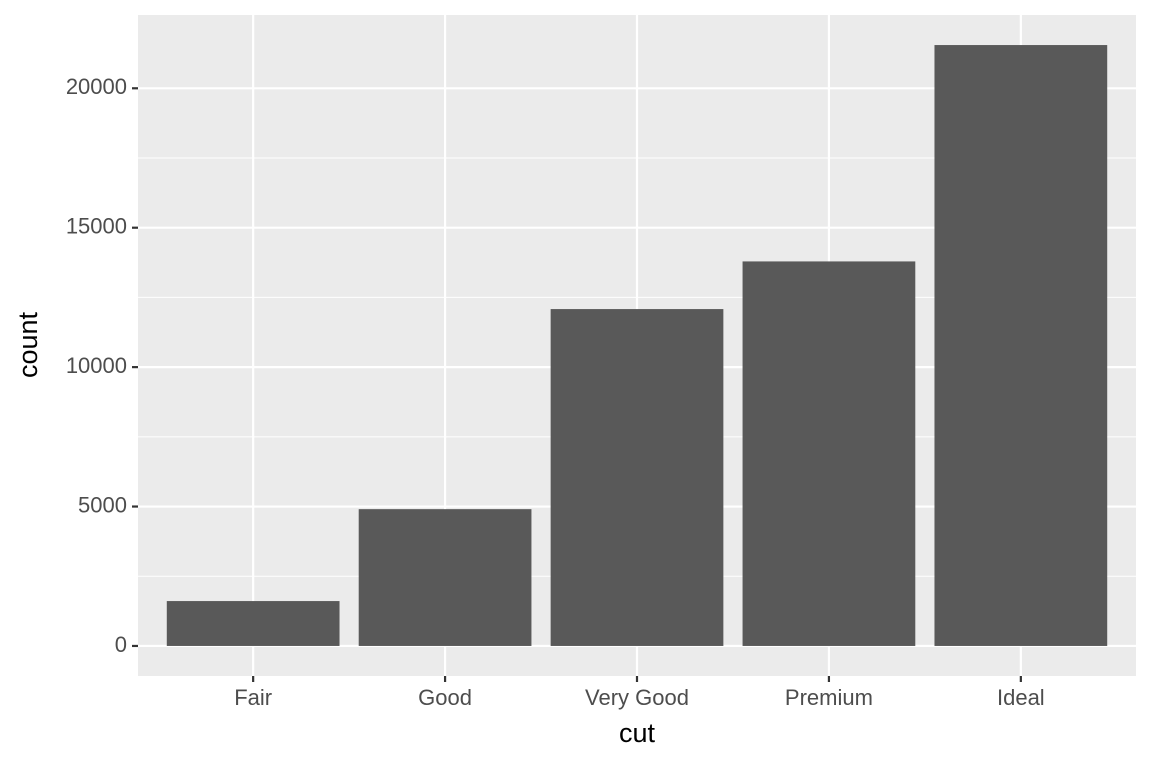 The image size is (1152, 768). What do you see at coordinates (96, 365) in the screenshot?
I see `y-tick-label: 10000` at bounding box center [96, 365].